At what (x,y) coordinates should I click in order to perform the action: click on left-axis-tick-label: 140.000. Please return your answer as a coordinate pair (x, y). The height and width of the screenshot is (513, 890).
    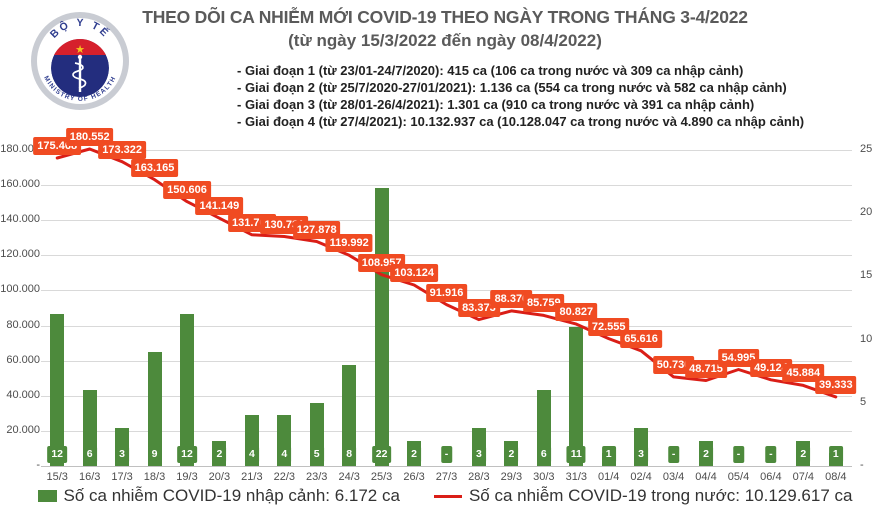
    Looking at the image, I should click on (20, 219).